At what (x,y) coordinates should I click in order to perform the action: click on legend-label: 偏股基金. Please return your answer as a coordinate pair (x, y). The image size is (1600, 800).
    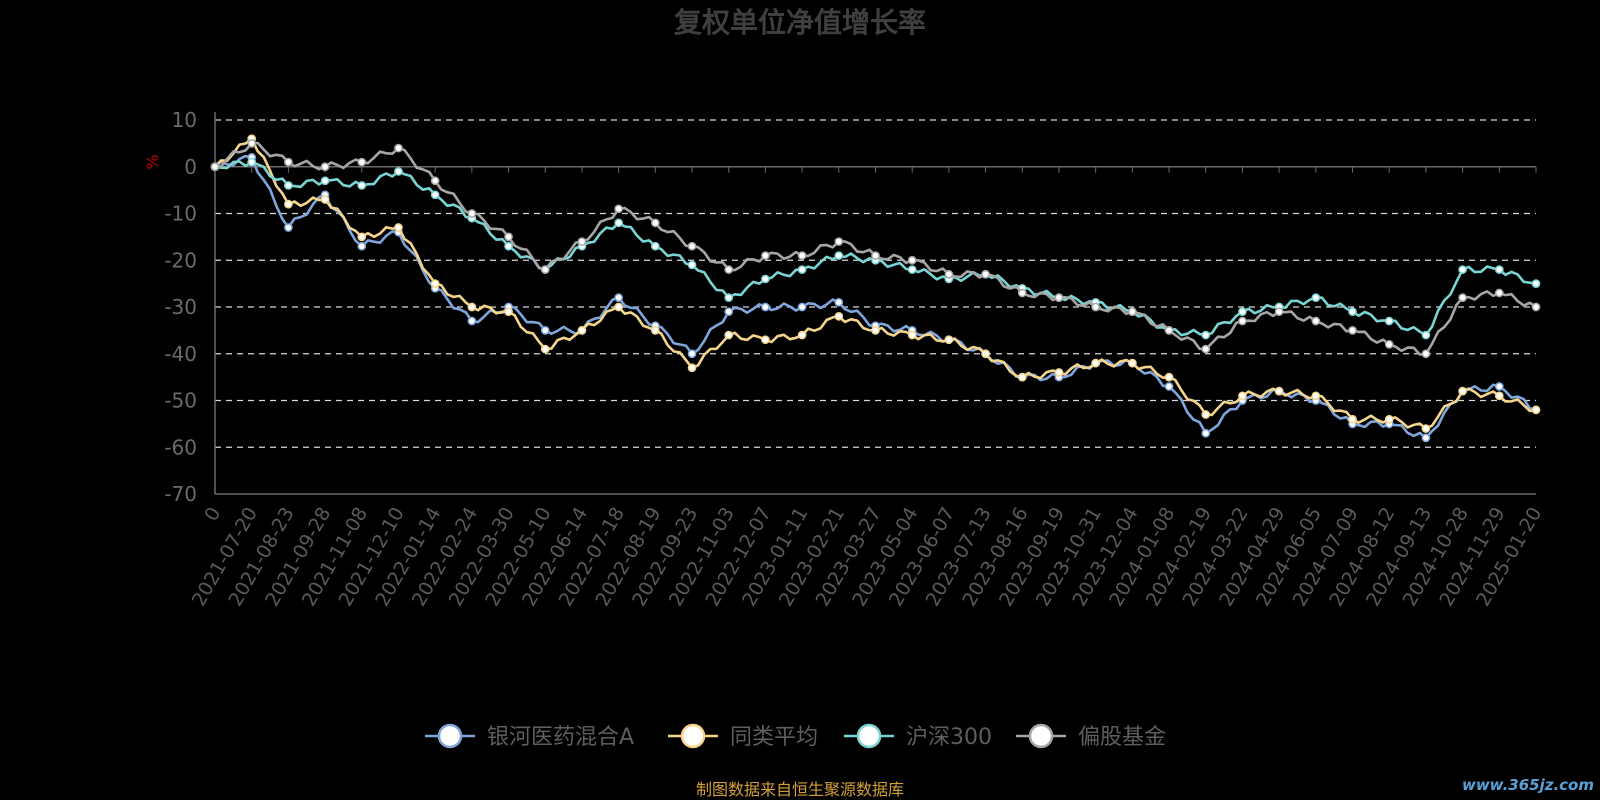
    Looking at the image, I should click on (1122, 737).